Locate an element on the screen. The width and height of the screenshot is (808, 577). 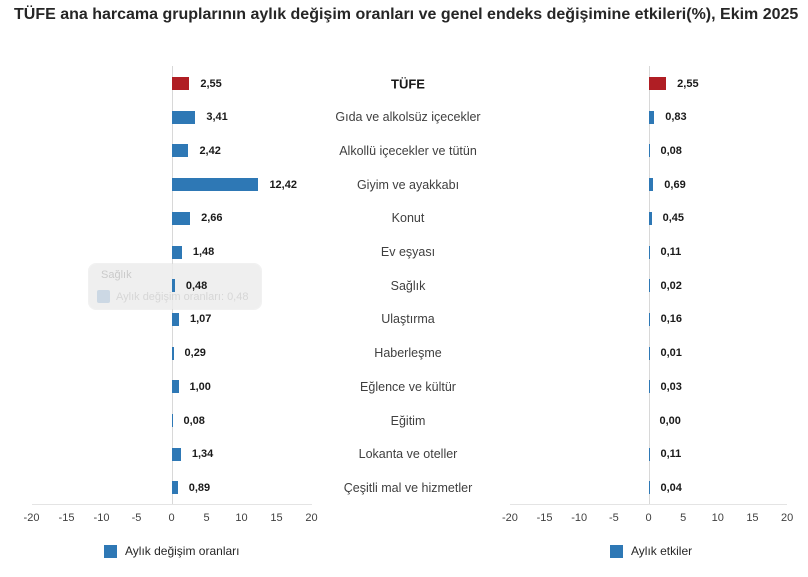
value-label: 3,41 is located at coordinates (217, 117).